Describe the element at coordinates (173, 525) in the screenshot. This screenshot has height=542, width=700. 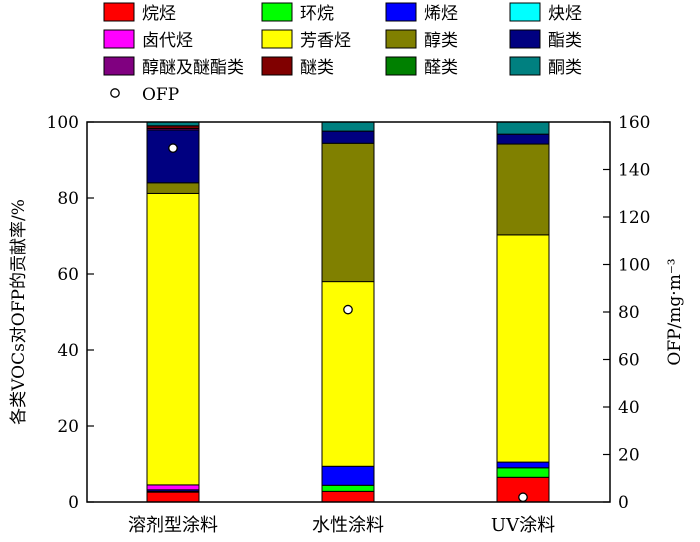
I see `x-category-label-0: 溶剂型涂料` at that location.